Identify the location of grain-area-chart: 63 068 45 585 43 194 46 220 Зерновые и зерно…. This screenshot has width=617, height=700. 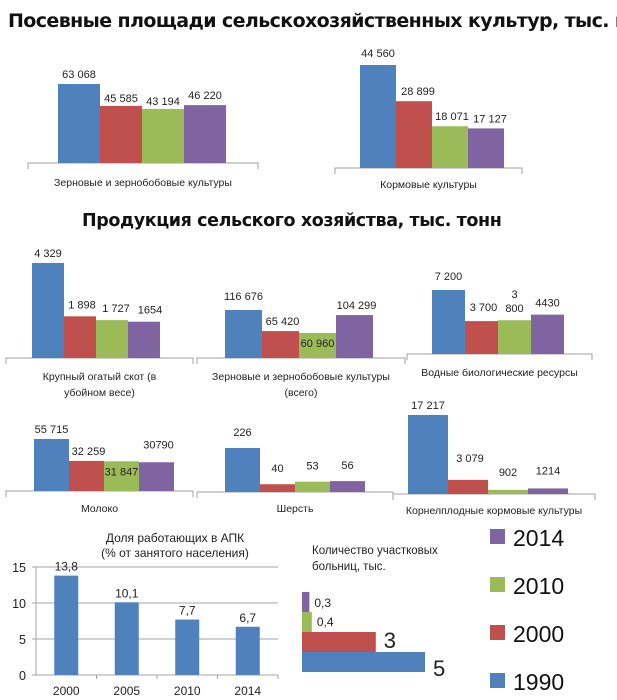
(143, 129).